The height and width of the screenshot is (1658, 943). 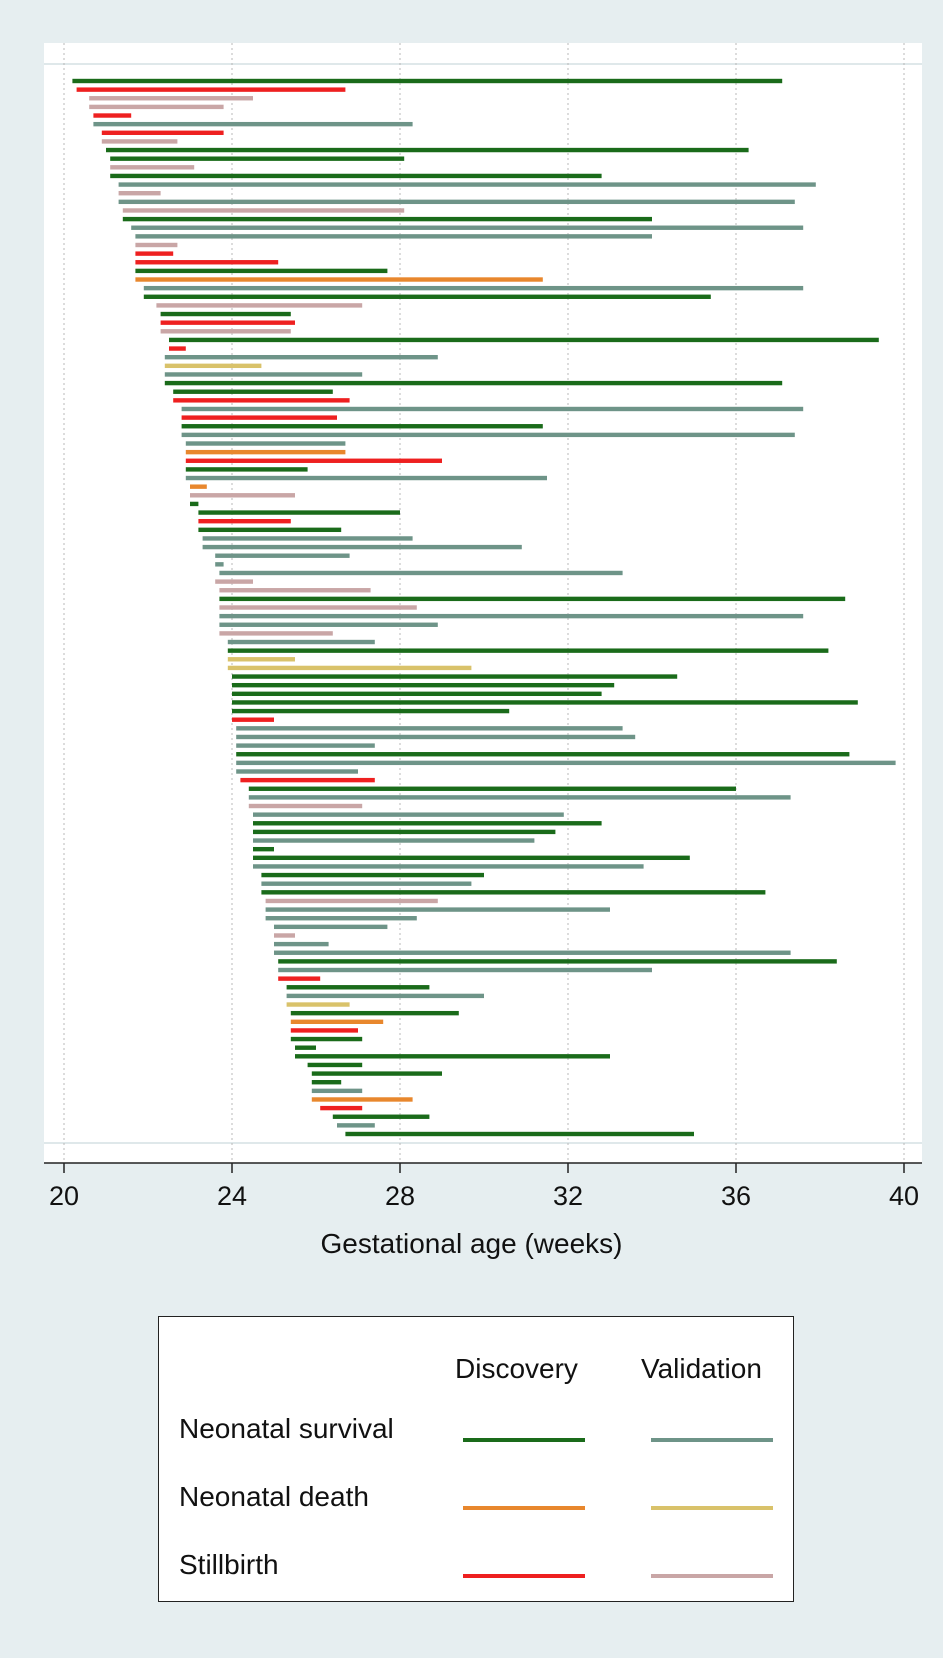 What do you see at coordinates (736, 1196) in the screenshot?
I see `x-tick-label-36: 36` at bounding box center [736, 1196].